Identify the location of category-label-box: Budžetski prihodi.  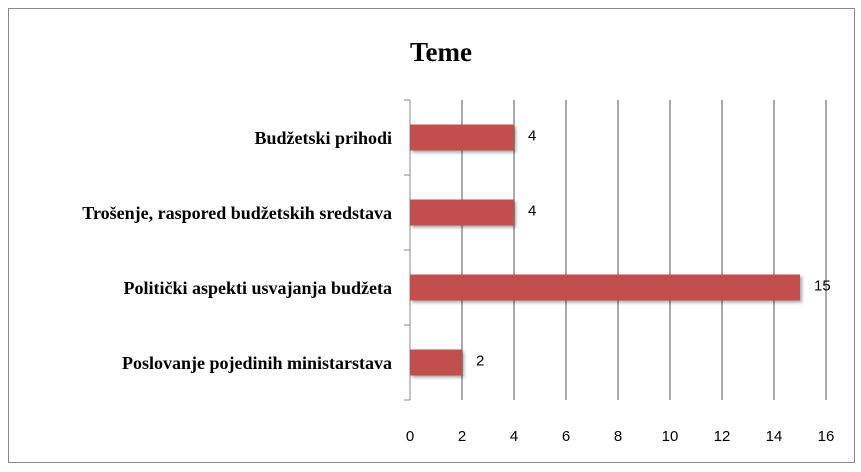
(206, 138).